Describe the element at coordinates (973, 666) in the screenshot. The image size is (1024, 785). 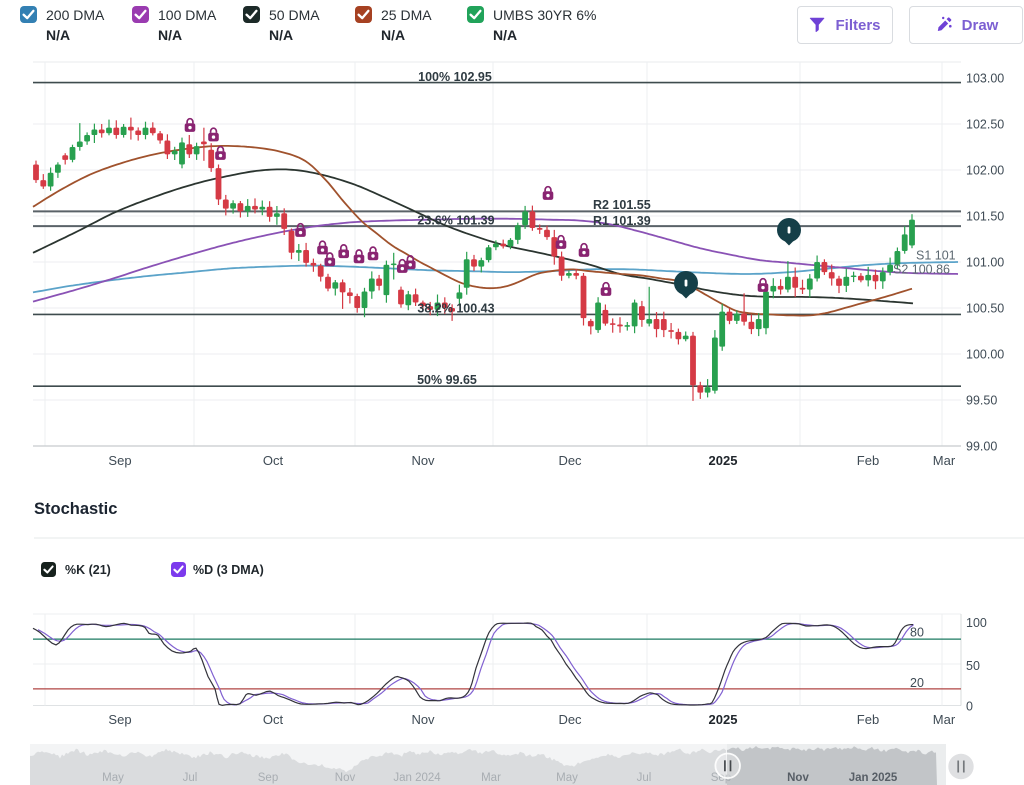
I see `svg-text: 50` at that location.